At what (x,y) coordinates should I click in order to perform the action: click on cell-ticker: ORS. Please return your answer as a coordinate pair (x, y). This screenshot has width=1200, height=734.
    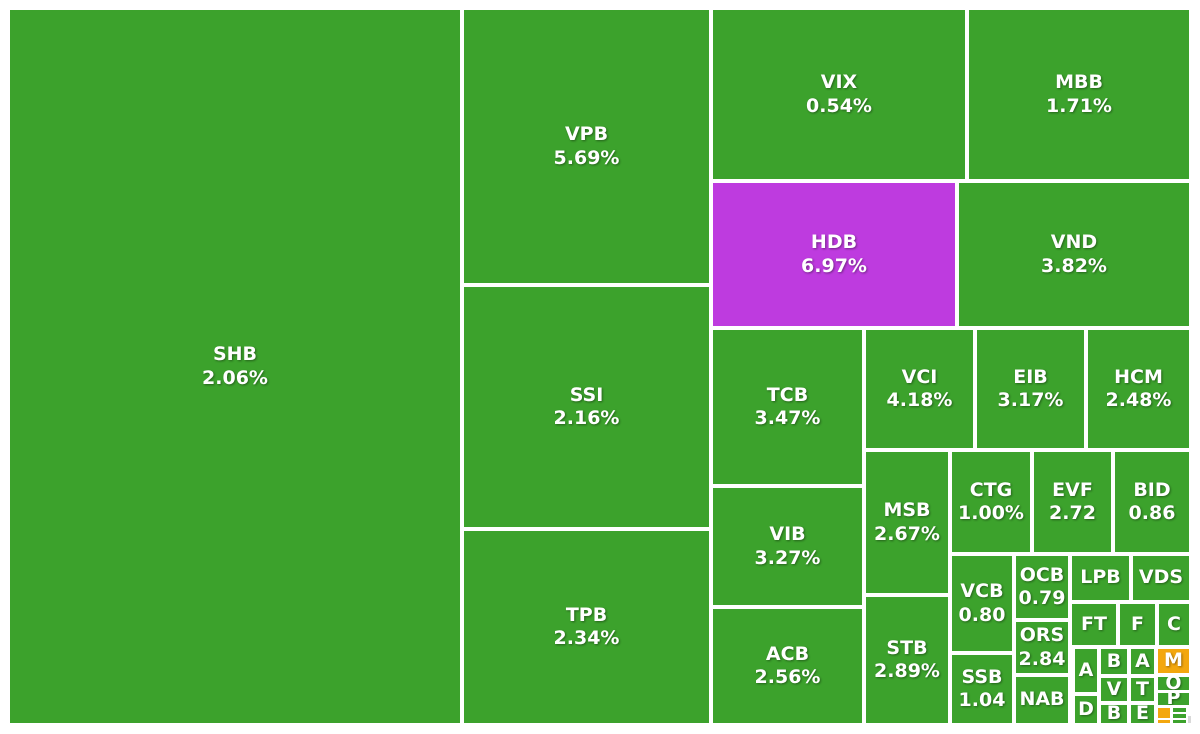
    Looking at the image, I should click on (1042, 635).